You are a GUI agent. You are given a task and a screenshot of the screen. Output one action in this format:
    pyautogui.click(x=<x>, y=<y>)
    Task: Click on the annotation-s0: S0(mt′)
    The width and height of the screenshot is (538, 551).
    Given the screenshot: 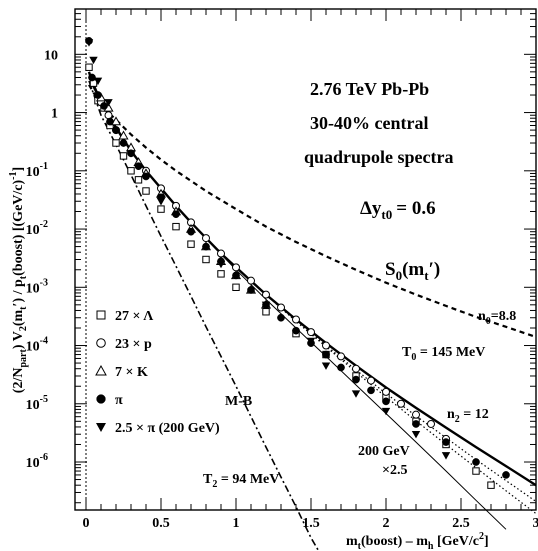 What is the action you would take?
    pyautogui.click(x=412, y=271)
    